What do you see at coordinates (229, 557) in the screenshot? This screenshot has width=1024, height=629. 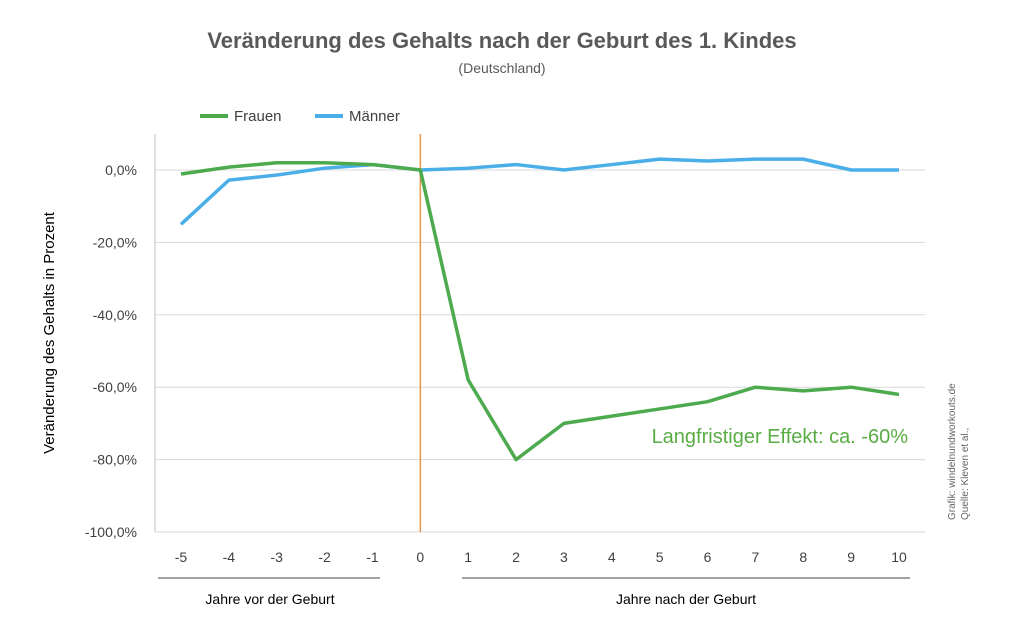 I see `x-tick-label: -4` at bounding box center [229, 557].